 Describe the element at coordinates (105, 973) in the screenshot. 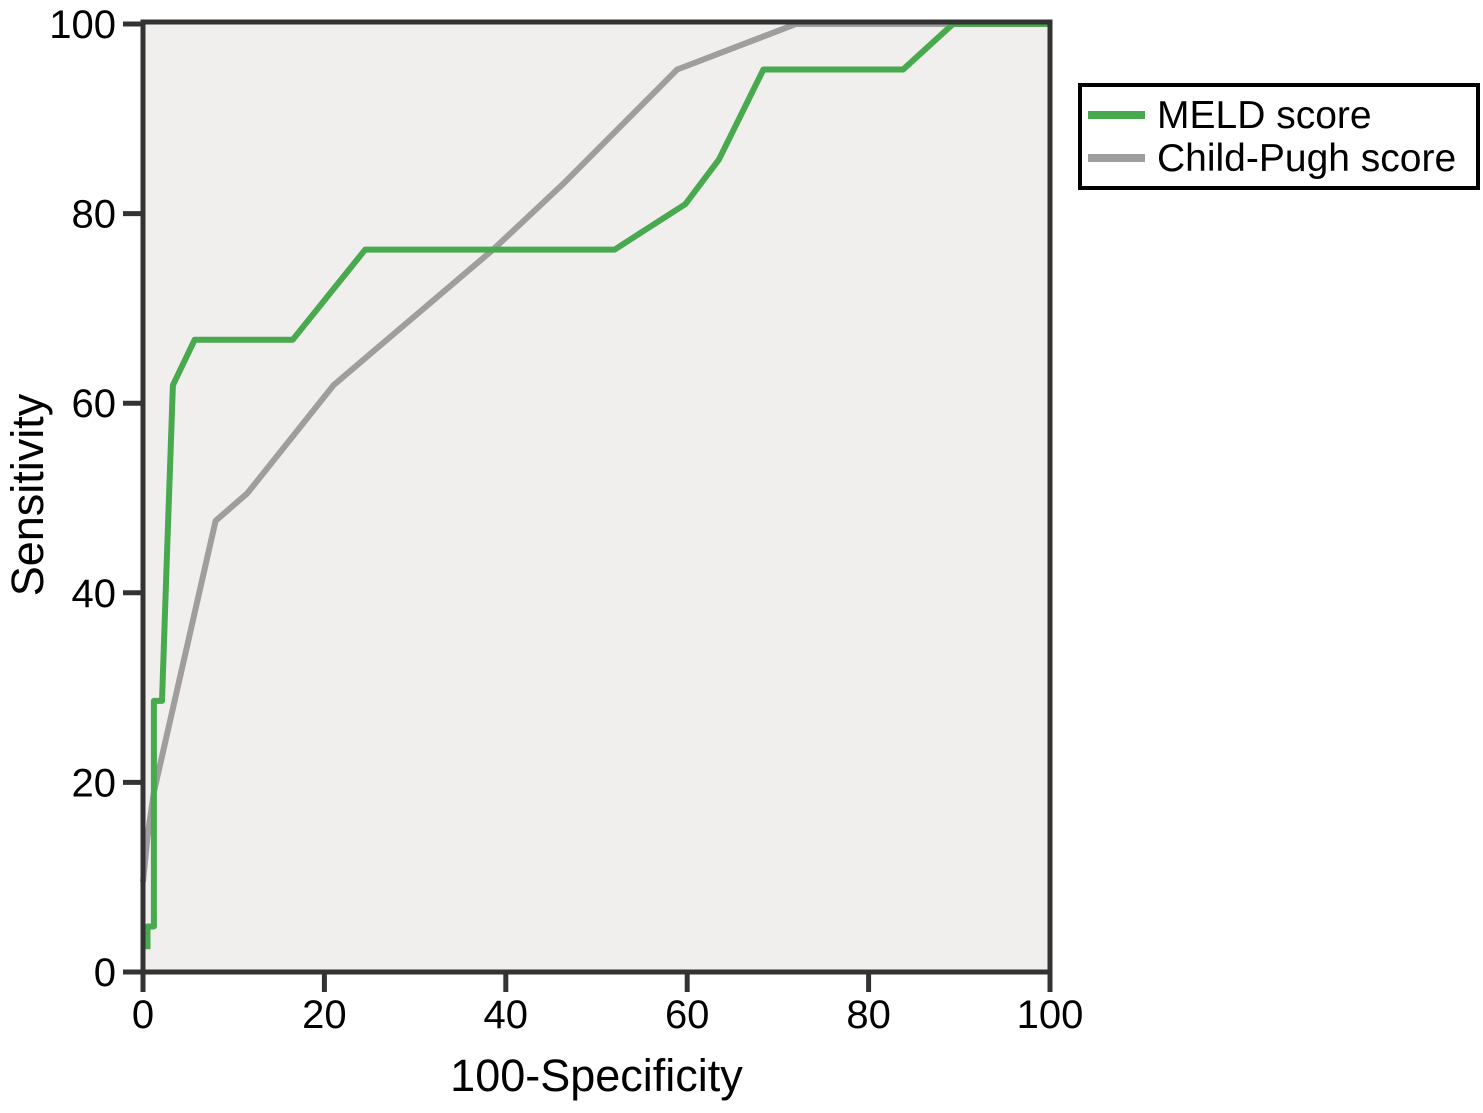

I see `y-tick-label: 0` at that location.